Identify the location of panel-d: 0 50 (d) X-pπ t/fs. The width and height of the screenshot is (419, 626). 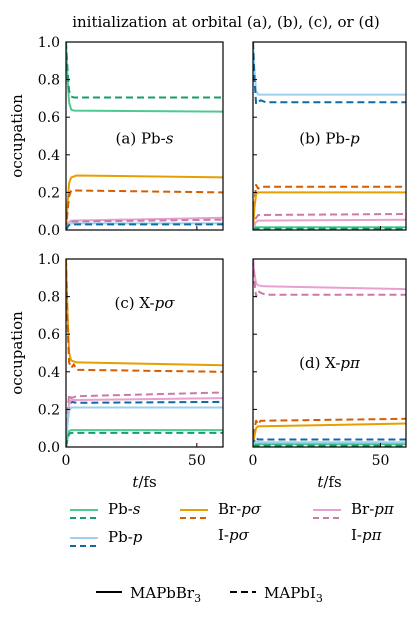
(328, 374).